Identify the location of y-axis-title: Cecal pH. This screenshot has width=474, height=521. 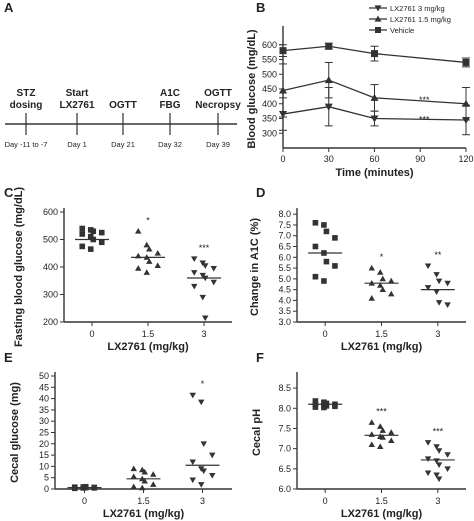
(257, 432).